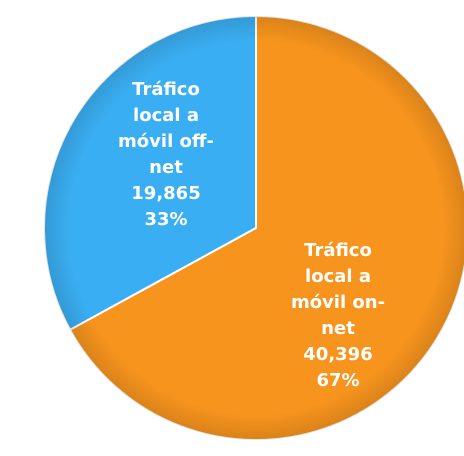 This screenshot has width=464, height=456. I want to click on percent-label: 33%, so click(166, 219).